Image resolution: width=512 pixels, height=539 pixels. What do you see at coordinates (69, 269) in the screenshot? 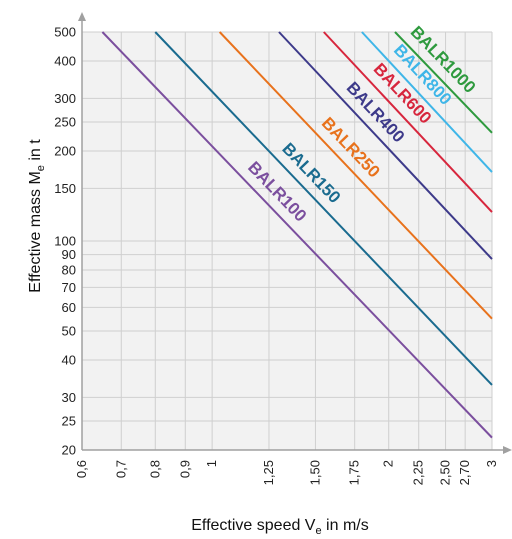
I see `y-tick-label: 80` at bounding box center [69, 269].